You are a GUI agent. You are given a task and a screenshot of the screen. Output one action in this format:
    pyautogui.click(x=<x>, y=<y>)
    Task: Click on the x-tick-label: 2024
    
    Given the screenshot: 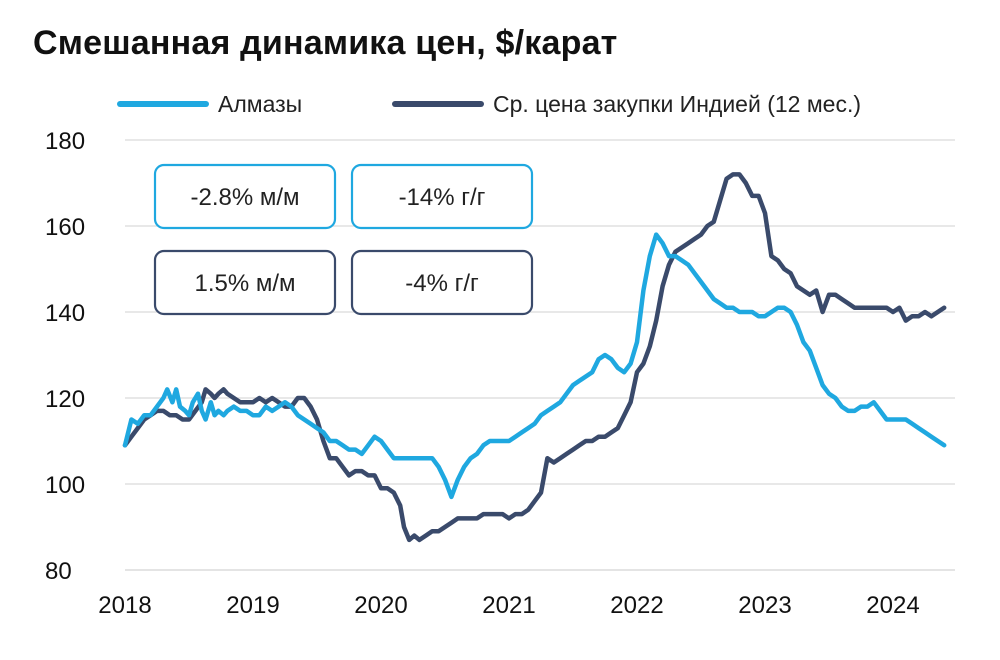 What is the action you would take?
    pyautogui.click(x=892, y=605)
    